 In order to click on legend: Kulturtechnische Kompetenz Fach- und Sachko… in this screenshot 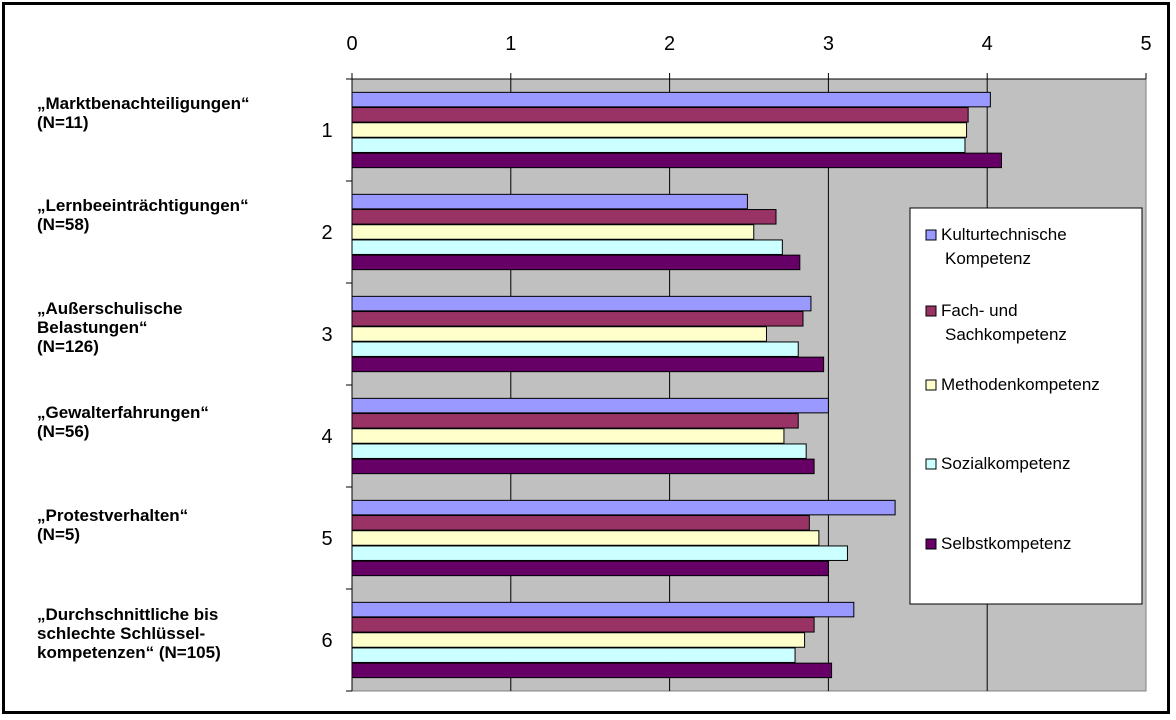, I will do `click(1026, 406)`.